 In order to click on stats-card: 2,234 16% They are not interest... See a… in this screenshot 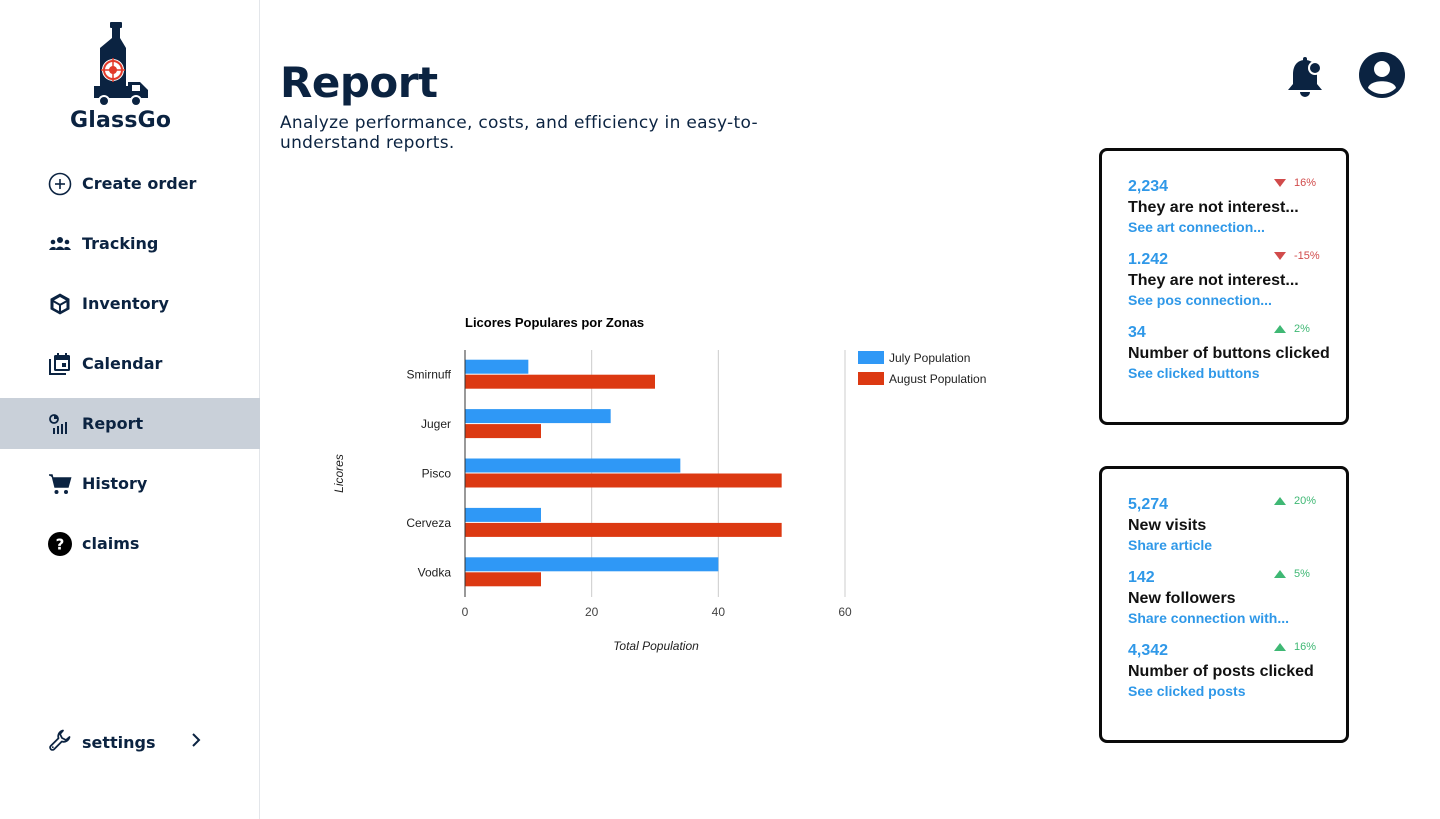, I will do `click(1224, 286)`.